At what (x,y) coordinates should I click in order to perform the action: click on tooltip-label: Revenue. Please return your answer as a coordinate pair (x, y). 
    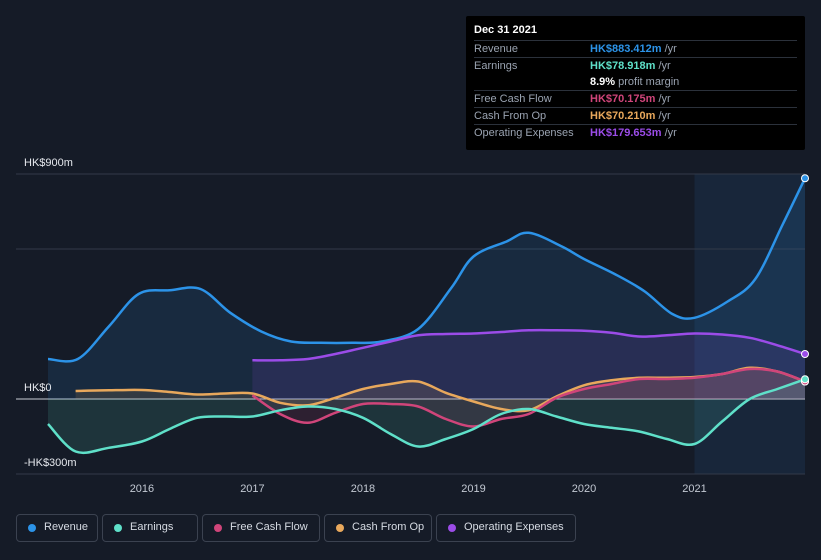
    Looking at the image, I should click on (496, 49).